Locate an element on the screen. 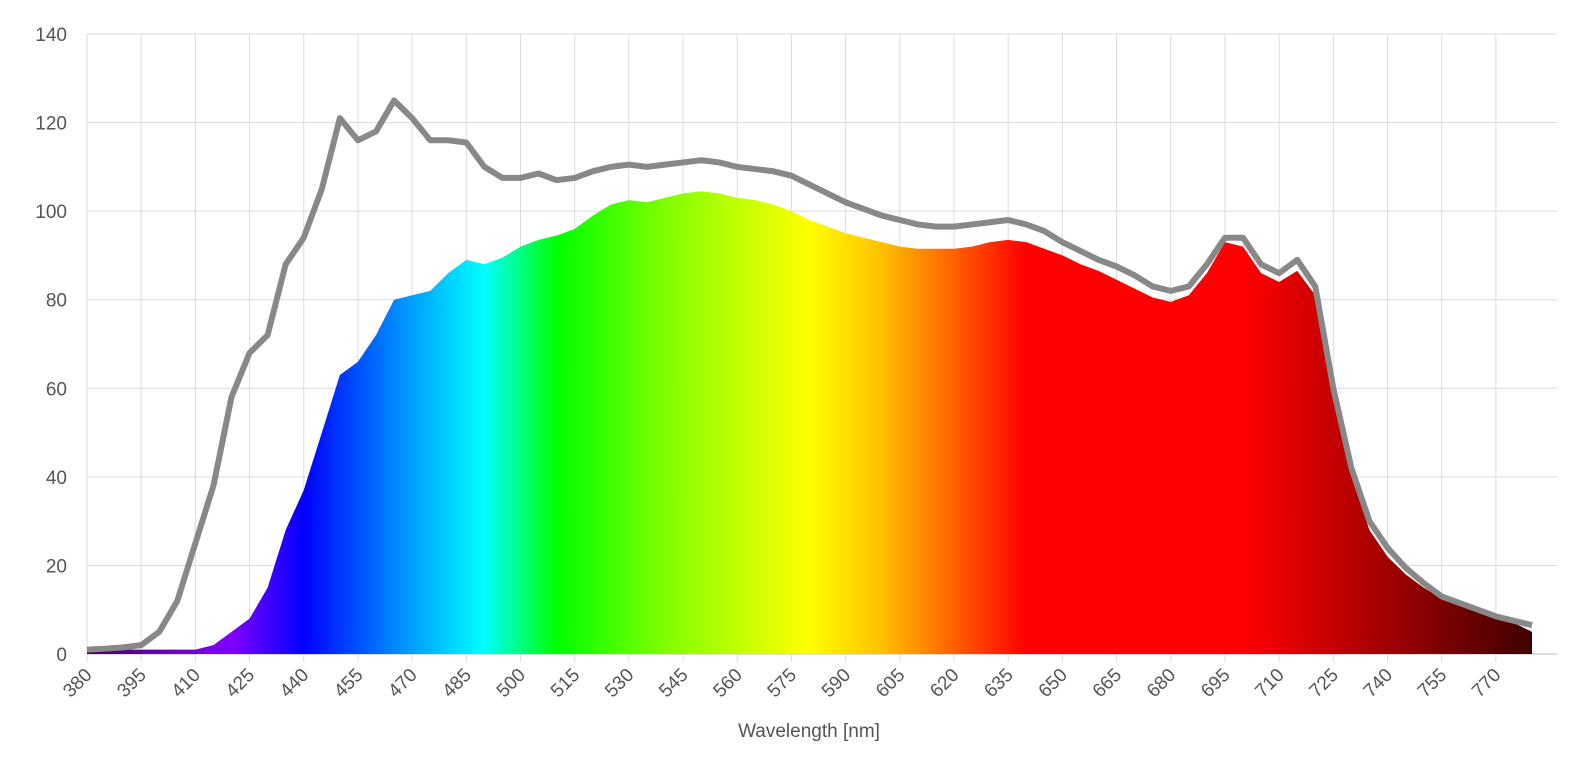 The width and height of the screenshot is (1594, 784). x-tick-label: 575 is located at coordinates (782, 683).